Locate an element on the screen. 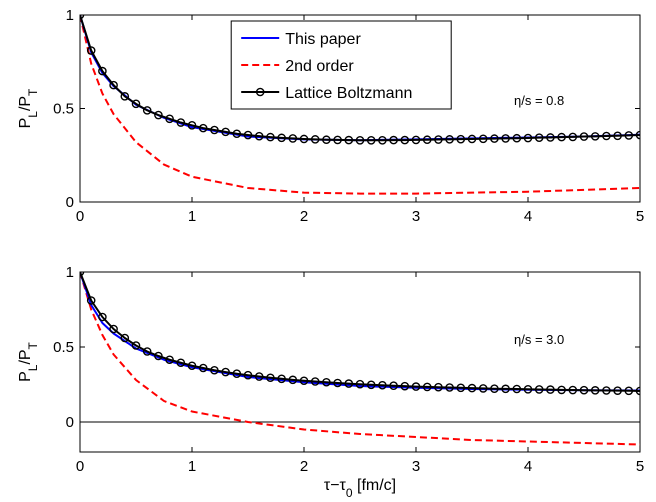  y-tick-label: 0.5 is located at coordinates (63, 109).